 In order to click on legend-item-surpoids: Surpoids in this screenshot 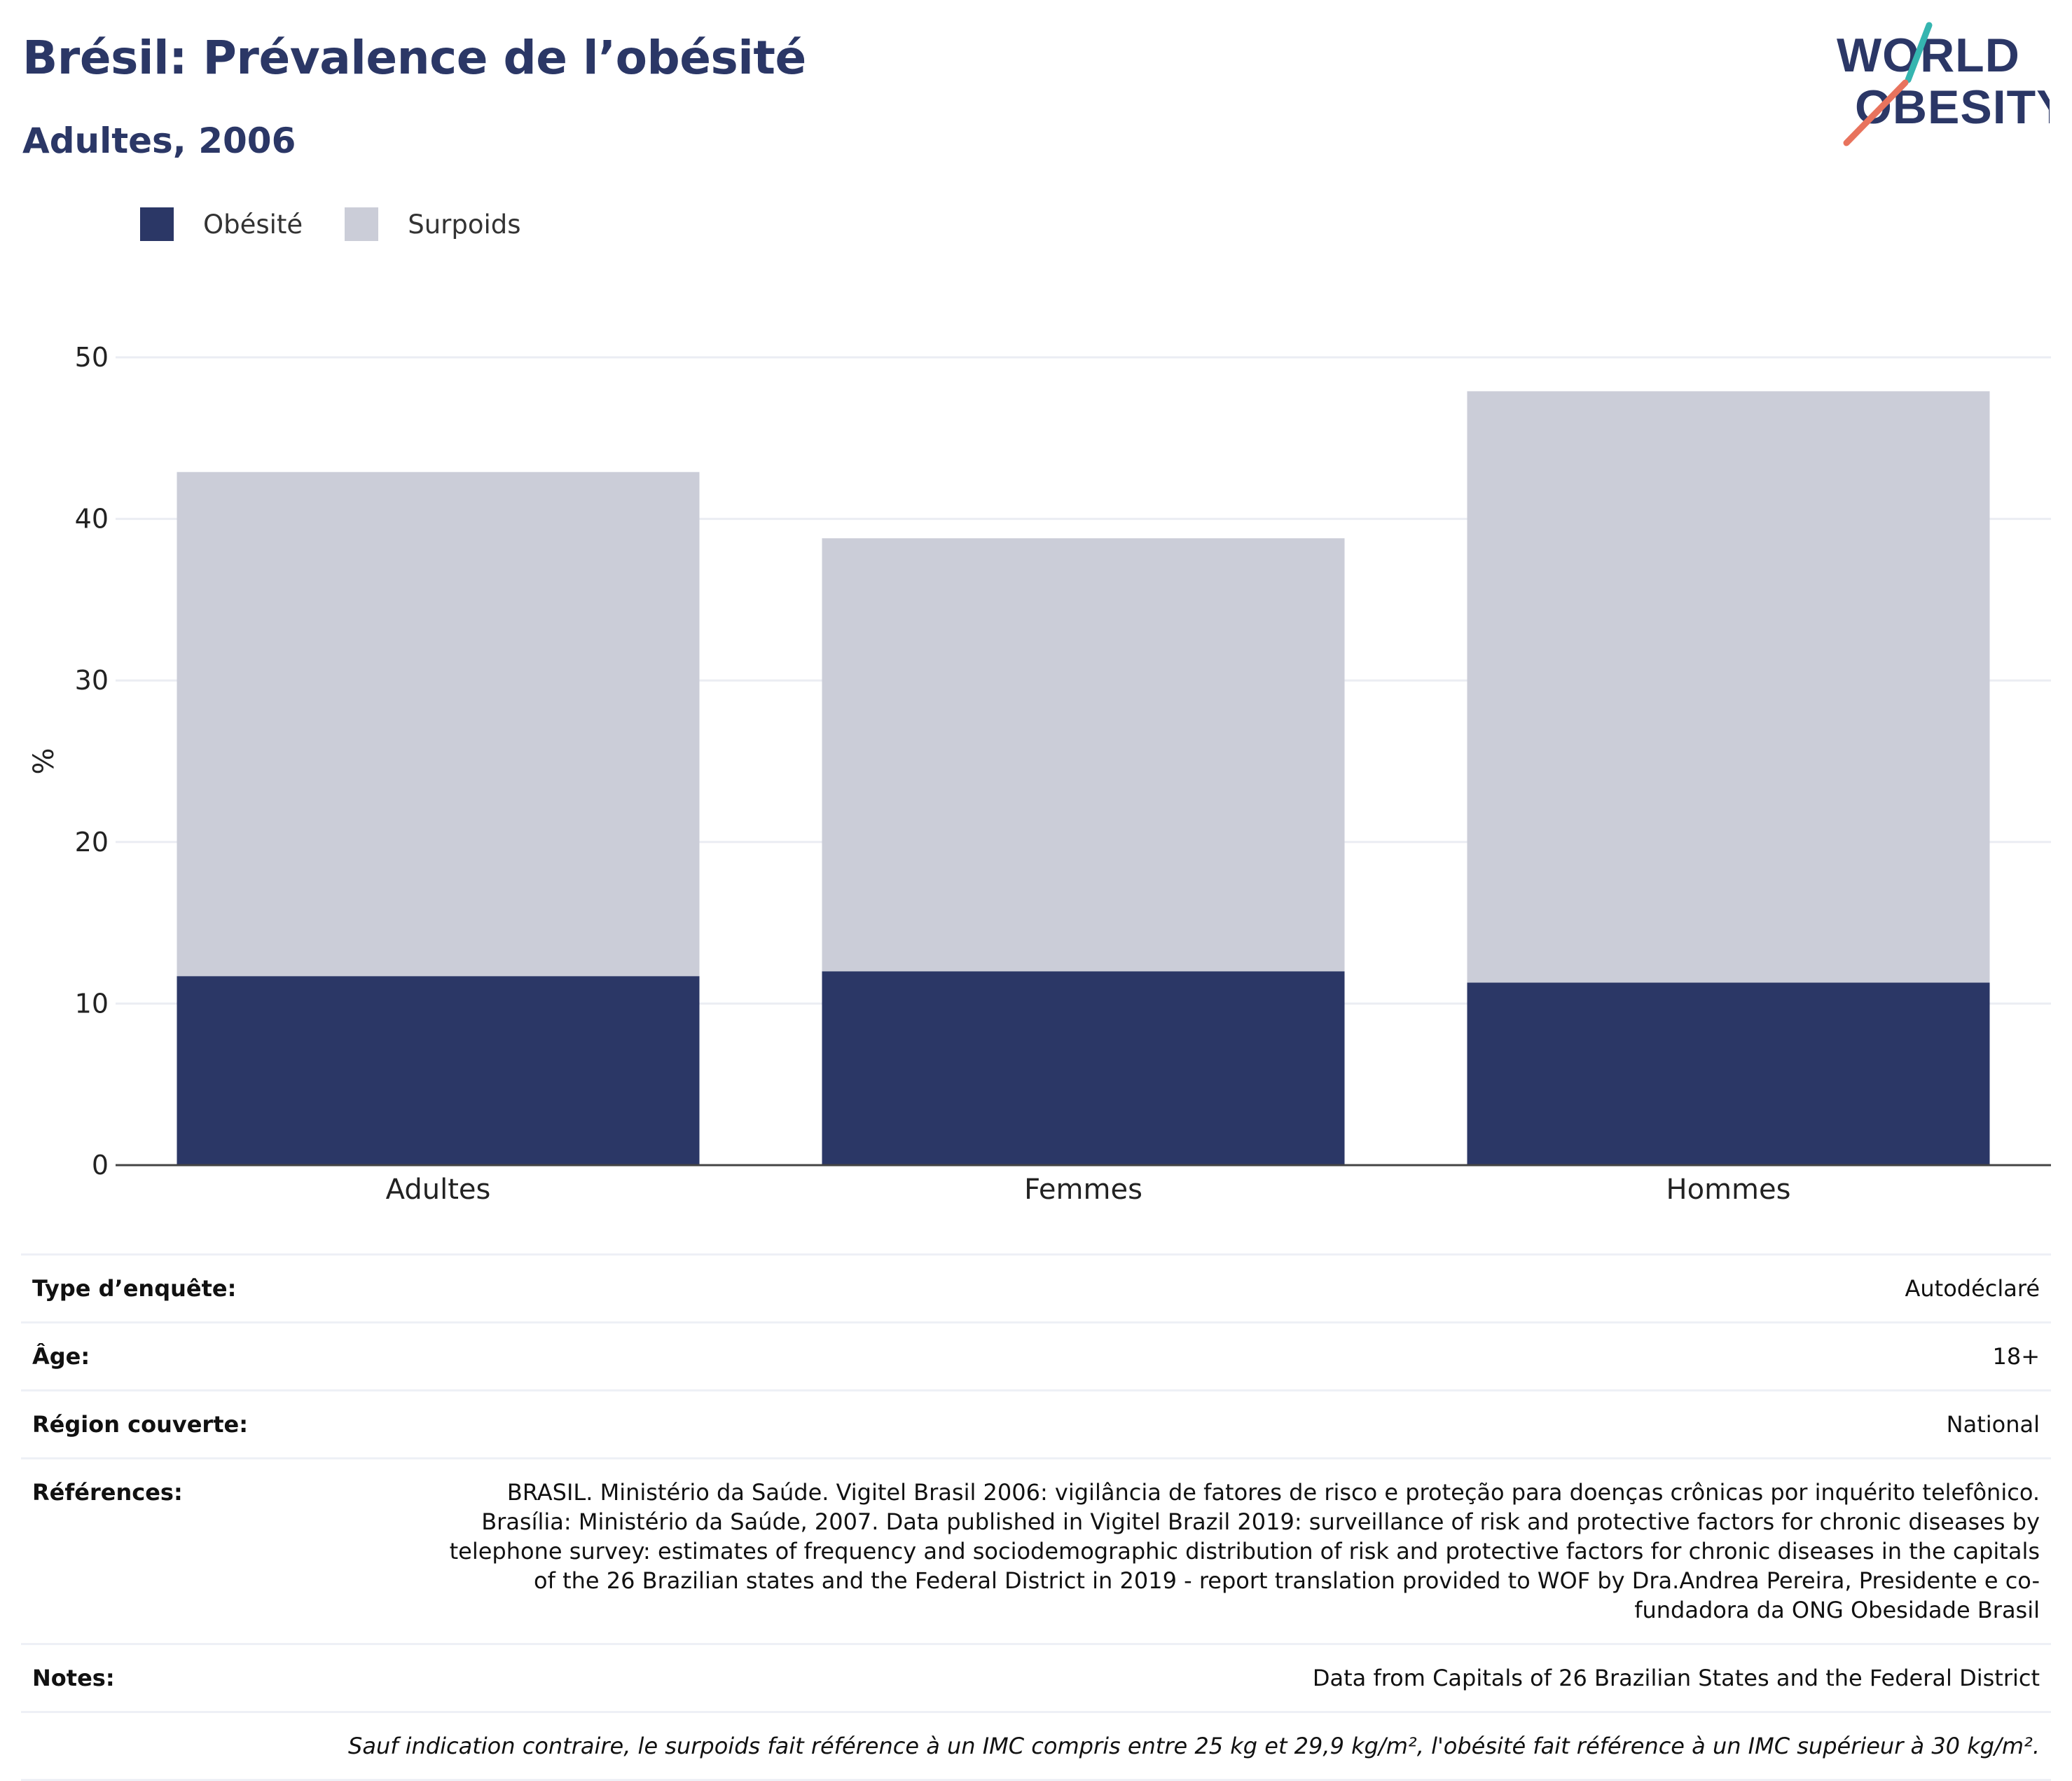, I will do `click(433, 224)`.